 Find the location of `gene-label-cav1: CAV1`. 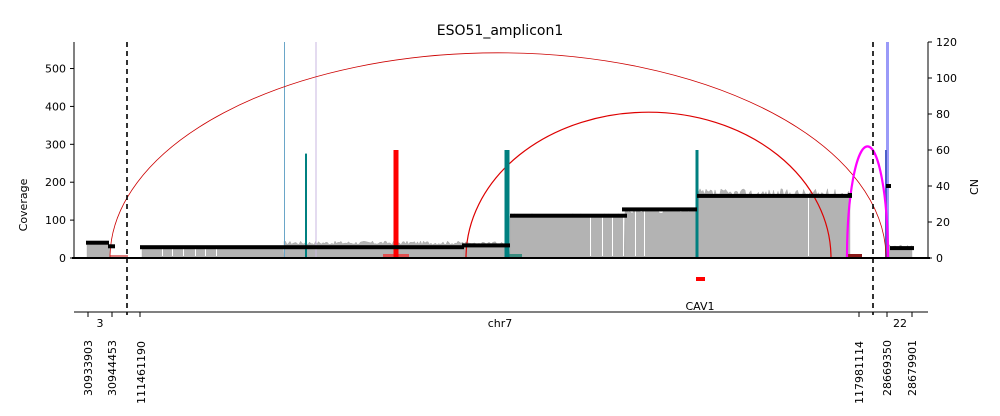

gene-label-cav1: CAV1 is located at coordinates (699, 306).